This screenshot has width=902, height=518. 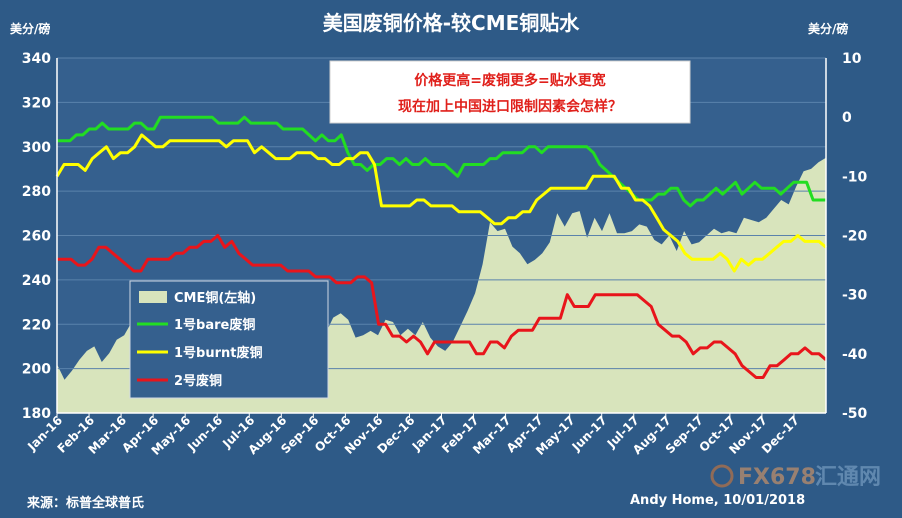 What do you see at coordinates (510, 106) in the screenshot?
I see `annotation-line2: 现在加上中国进口限制因素会怎样？` at bounding box center [510, 106].